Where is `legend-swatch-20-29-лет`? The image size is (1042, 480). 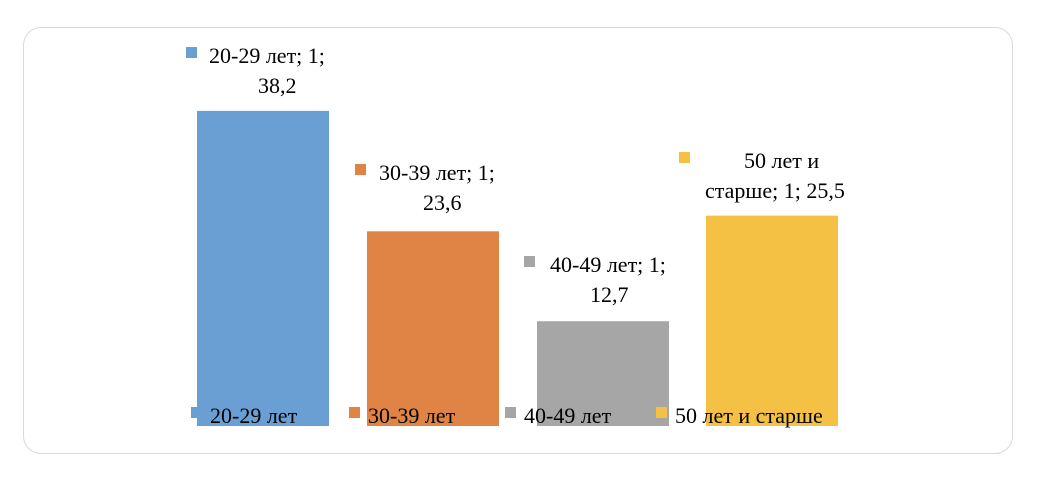 legend-swatch-20-29-лет is located at coordinates (196, 412).